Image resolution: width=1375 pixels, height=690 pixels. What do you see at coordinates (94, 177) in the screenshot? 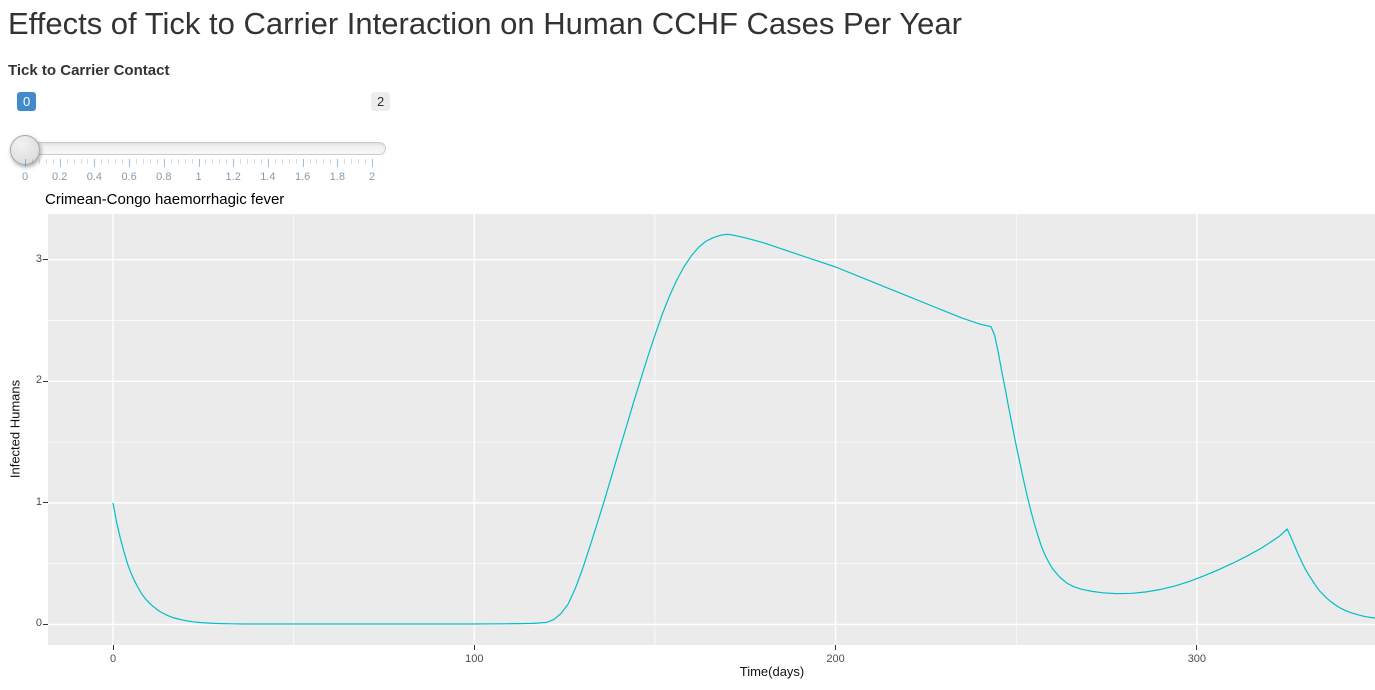
I see `slider-tick-label: 0.4` at bounding box center [94, 177].